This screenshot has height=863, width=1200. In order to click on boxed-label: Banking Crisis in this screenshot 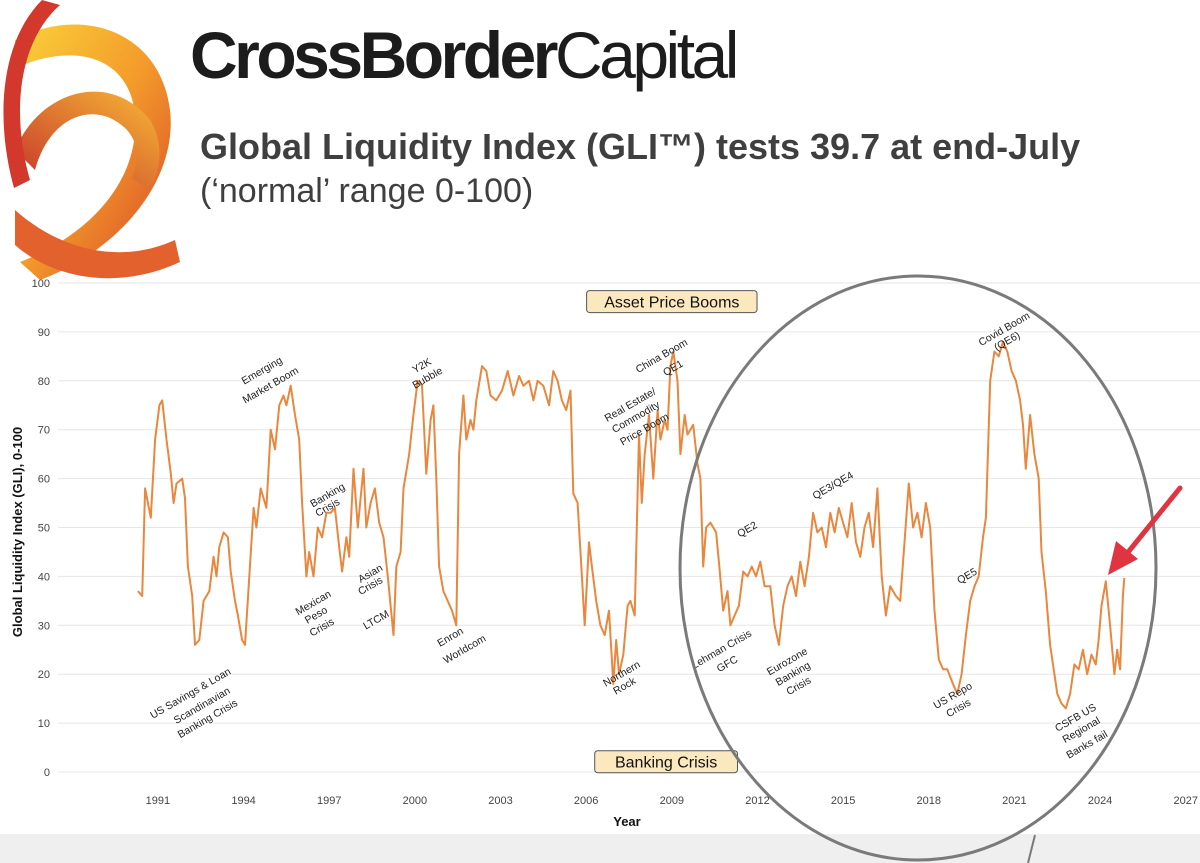, I will do `click(666, 763)`.